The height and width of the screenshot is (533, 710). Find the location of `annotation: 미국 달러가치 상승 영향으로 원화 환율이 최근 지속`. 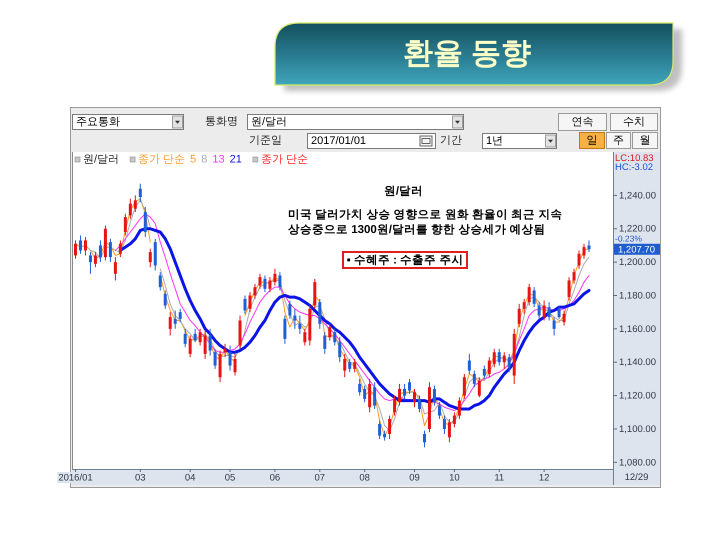

annotation: 미국 달러가치 상승 영향으로 원화 환율이 최근 지속 is located at coordinates (425, 214).